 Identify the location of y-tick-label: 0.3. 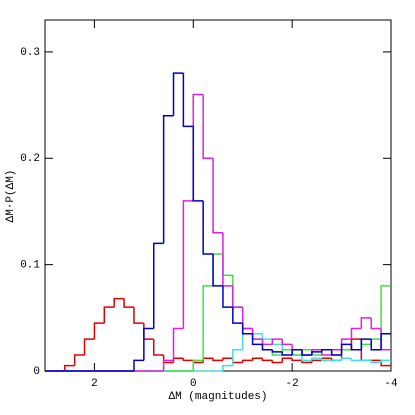
(30, 53).